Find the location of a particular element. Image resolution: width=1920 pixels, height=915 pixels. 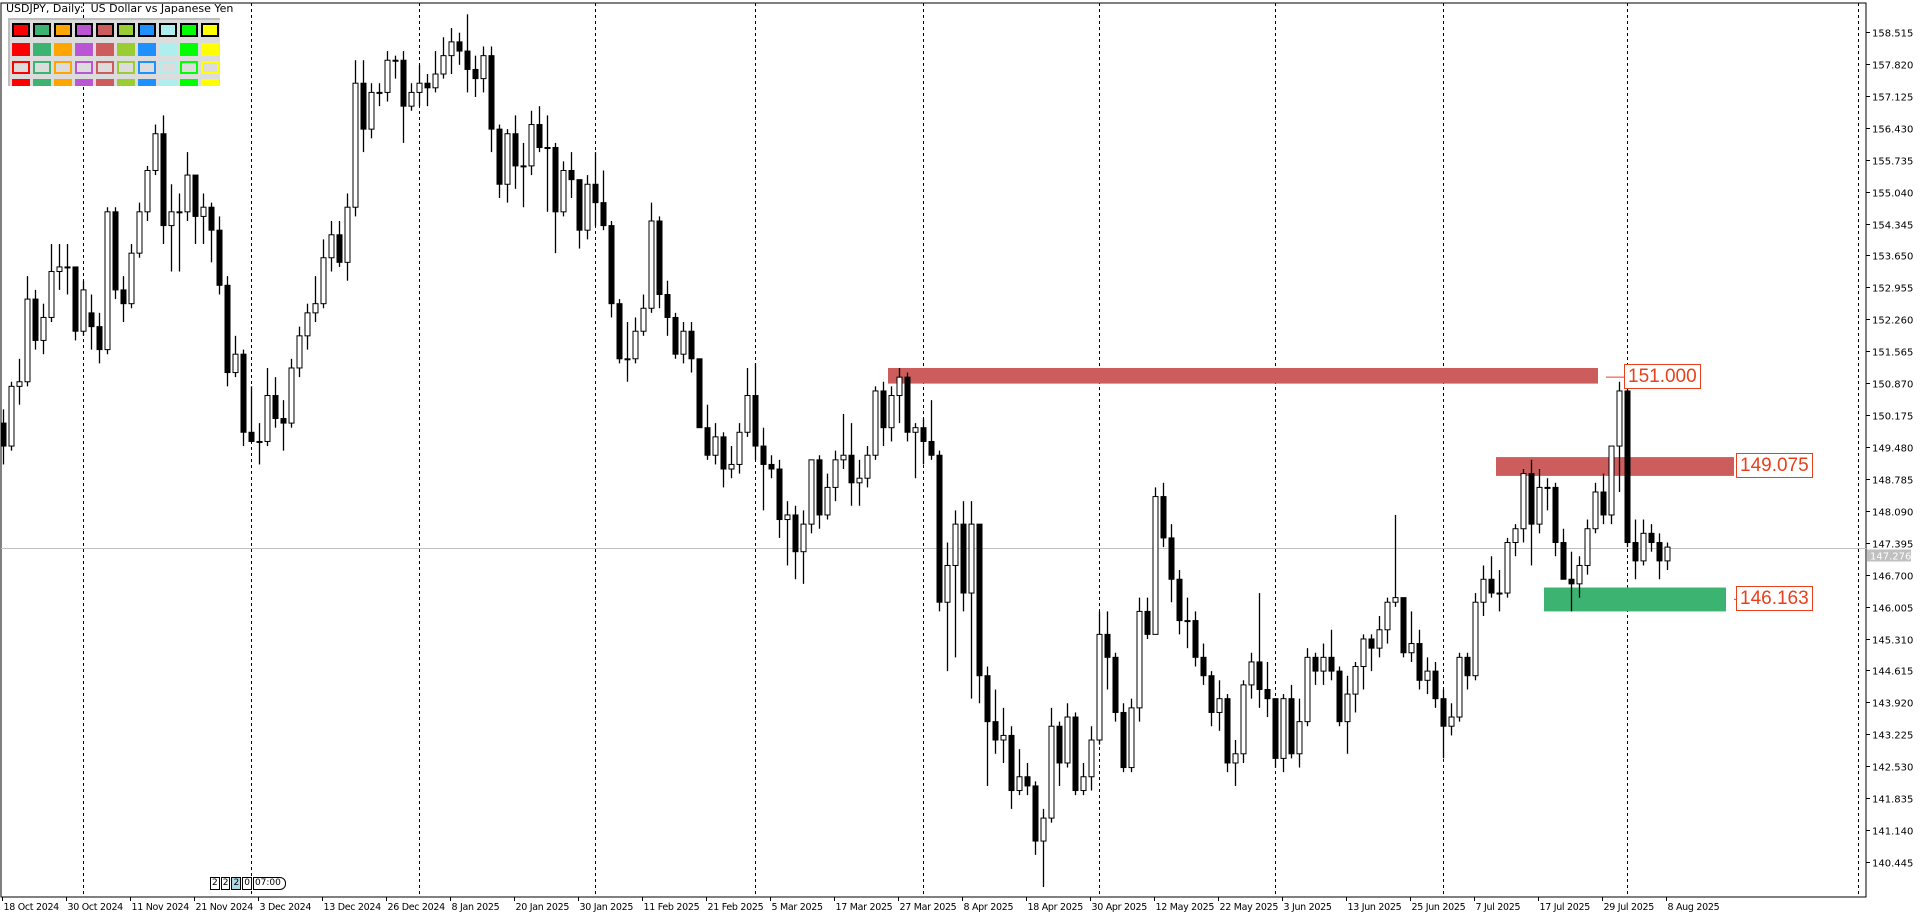

x-tick-label: 22 May 2025 is located at coordinates (1249, 907).